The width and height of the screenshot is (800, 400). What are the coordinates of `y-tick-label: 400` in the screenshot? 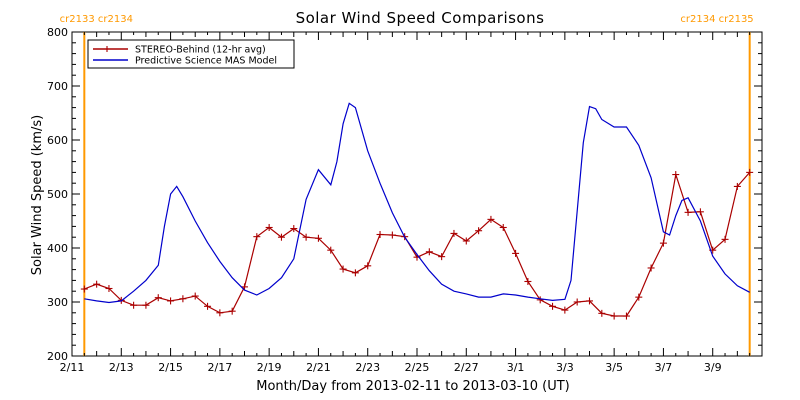 It's located at (57, 248).